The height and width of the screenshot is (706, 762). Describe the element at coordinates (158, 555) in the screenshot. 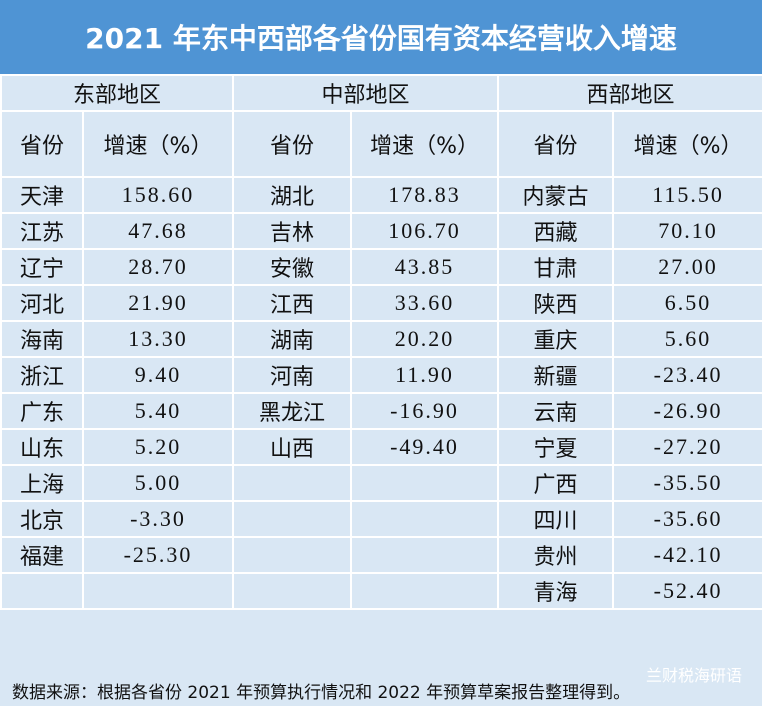

I see `growth-cell: -25.30` at that location.